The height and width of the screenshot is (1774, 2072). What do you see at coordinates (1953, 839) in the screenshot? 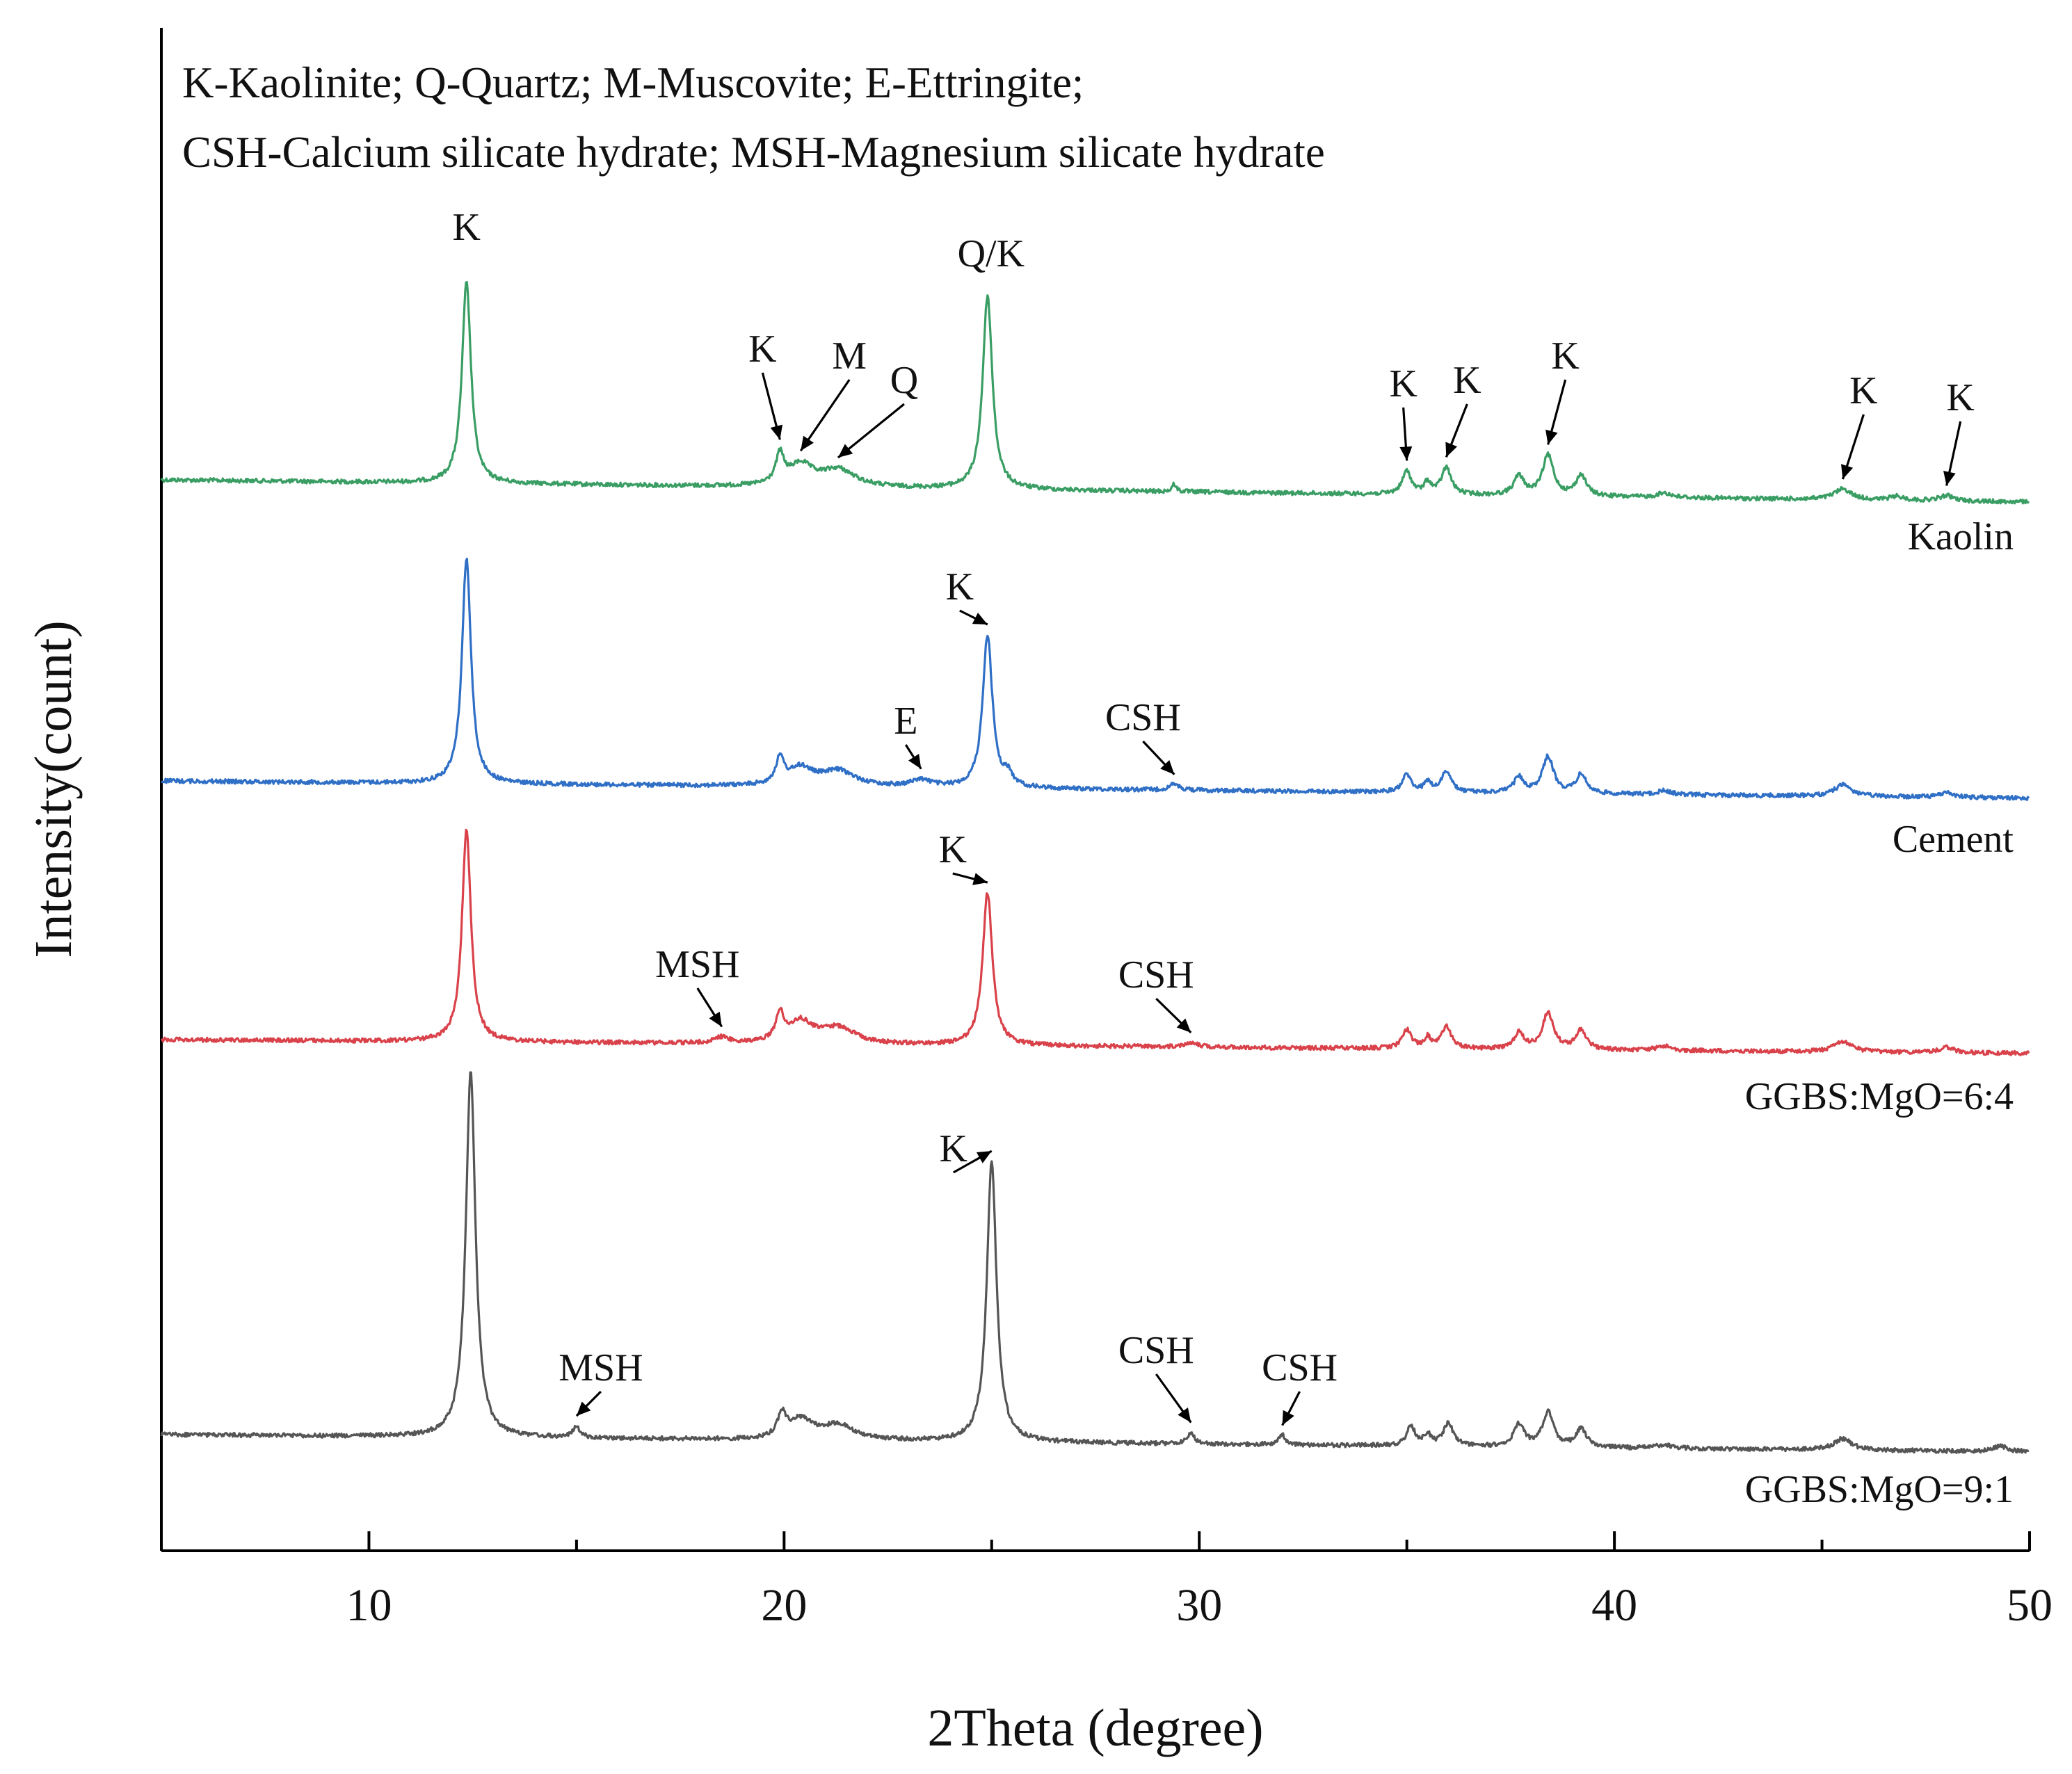
I see `series-label: Cement` at bounding box center [1953, 839].